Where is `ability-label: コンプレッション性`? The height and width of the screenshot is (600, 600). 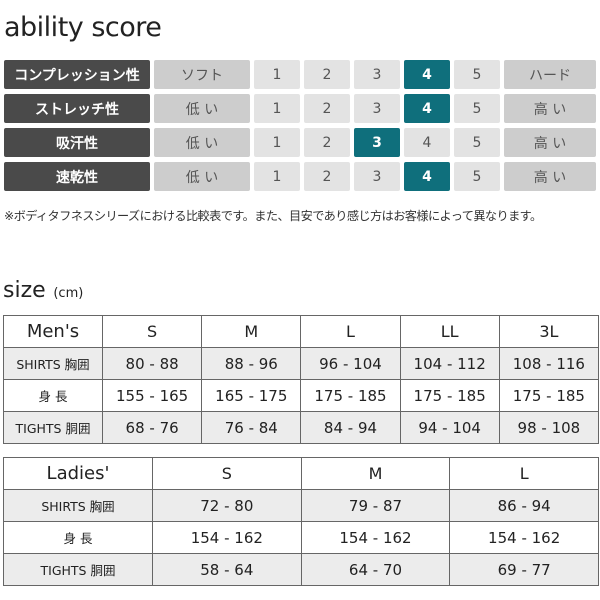
ability-label: コンプレッション性 is located at coordinates (77, 74).